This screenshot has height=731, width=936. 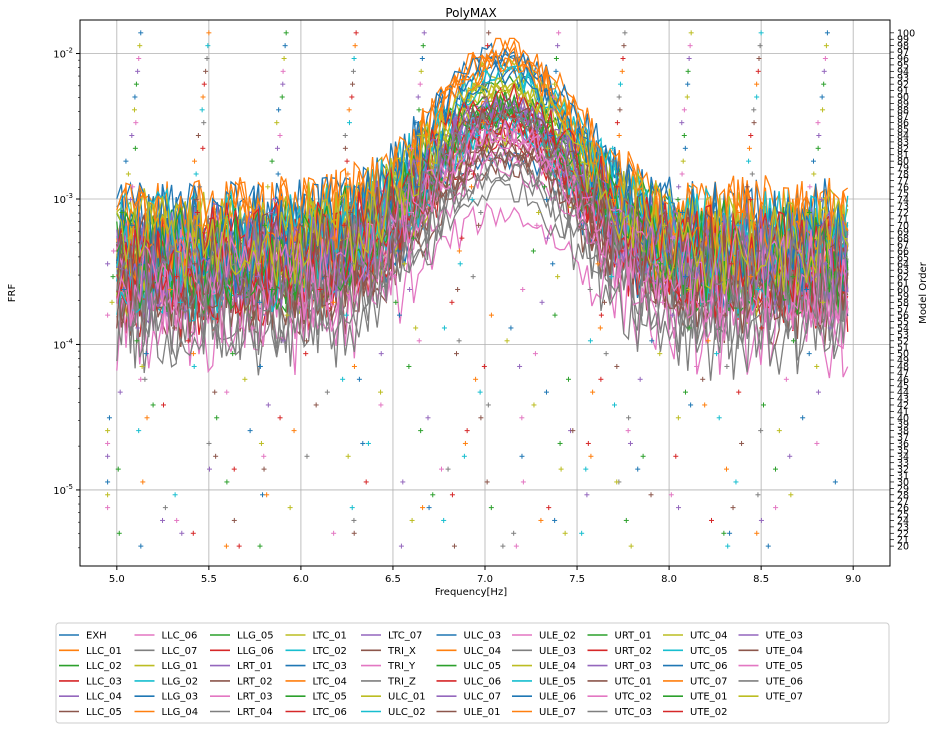 I want to click on x-tick-label: 5.5, so click(x=209, y=579).